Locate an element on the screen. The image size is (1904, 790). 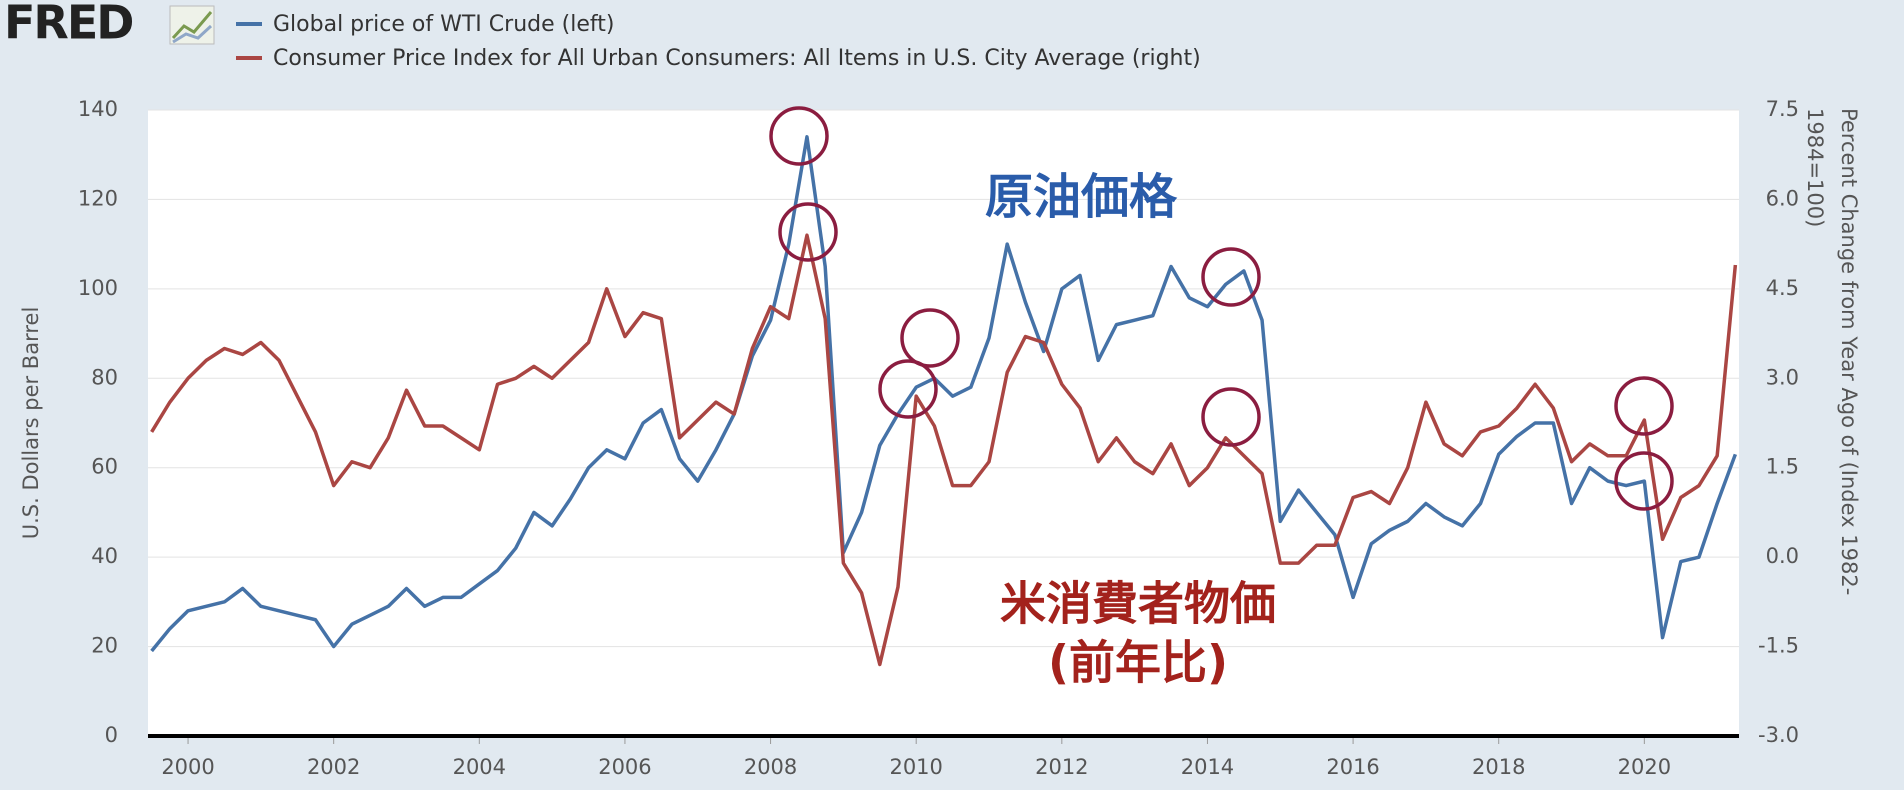
x-tick-label: 2004 is located at coordinates (479, 767).